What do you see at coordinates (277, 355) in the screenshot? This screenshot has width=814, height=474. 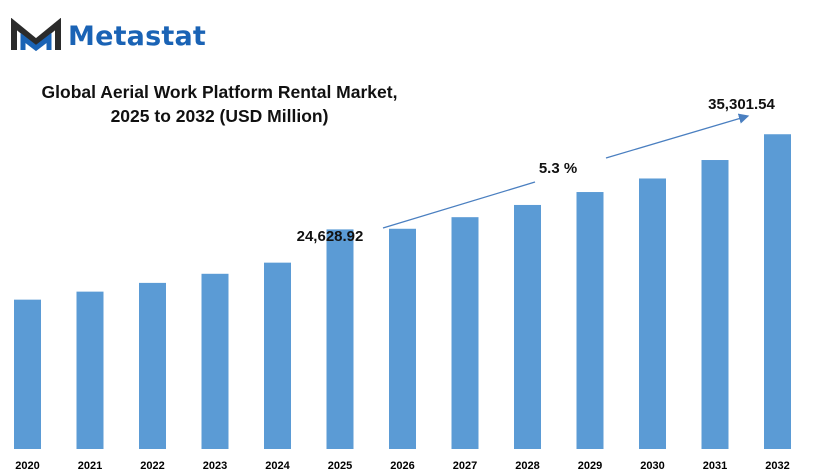 I see `bar-2024` at bounding box center [277, 355].